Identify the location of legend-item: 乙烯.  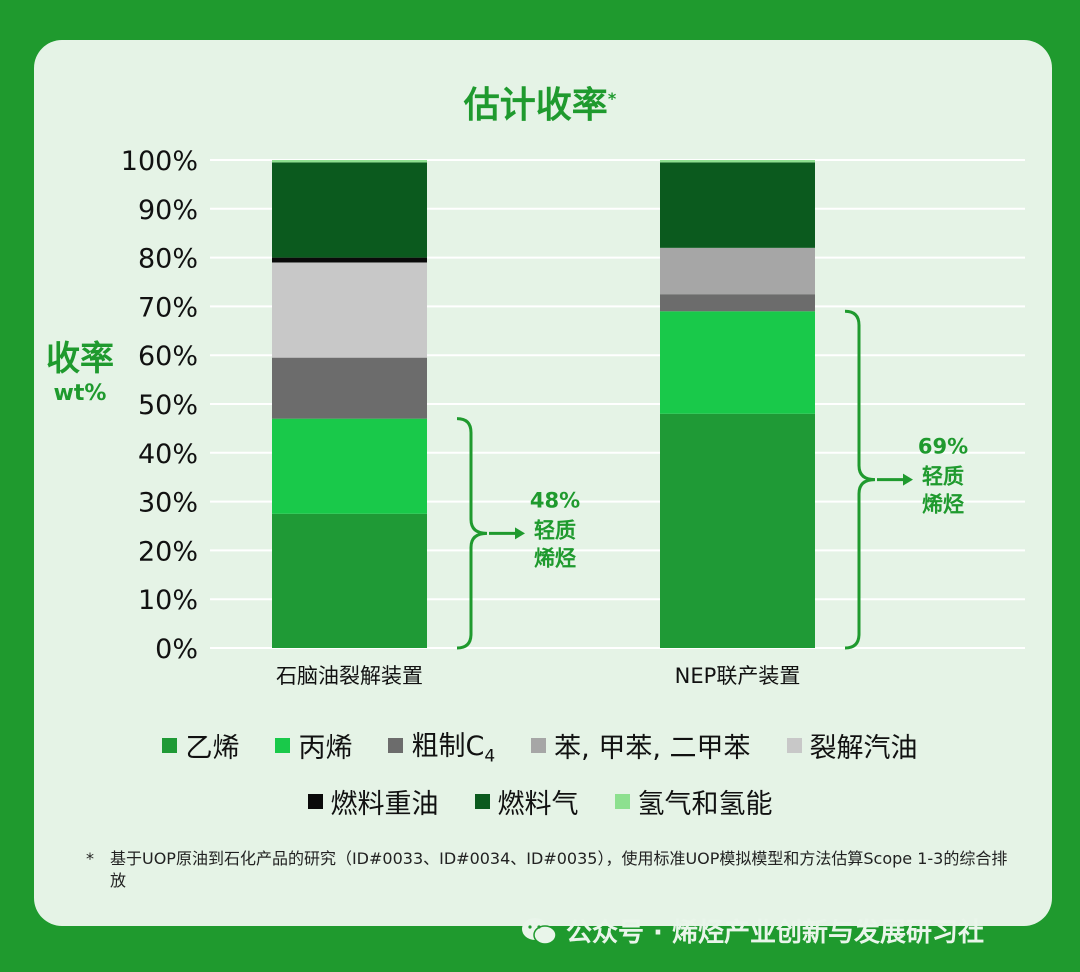
(200, 745).